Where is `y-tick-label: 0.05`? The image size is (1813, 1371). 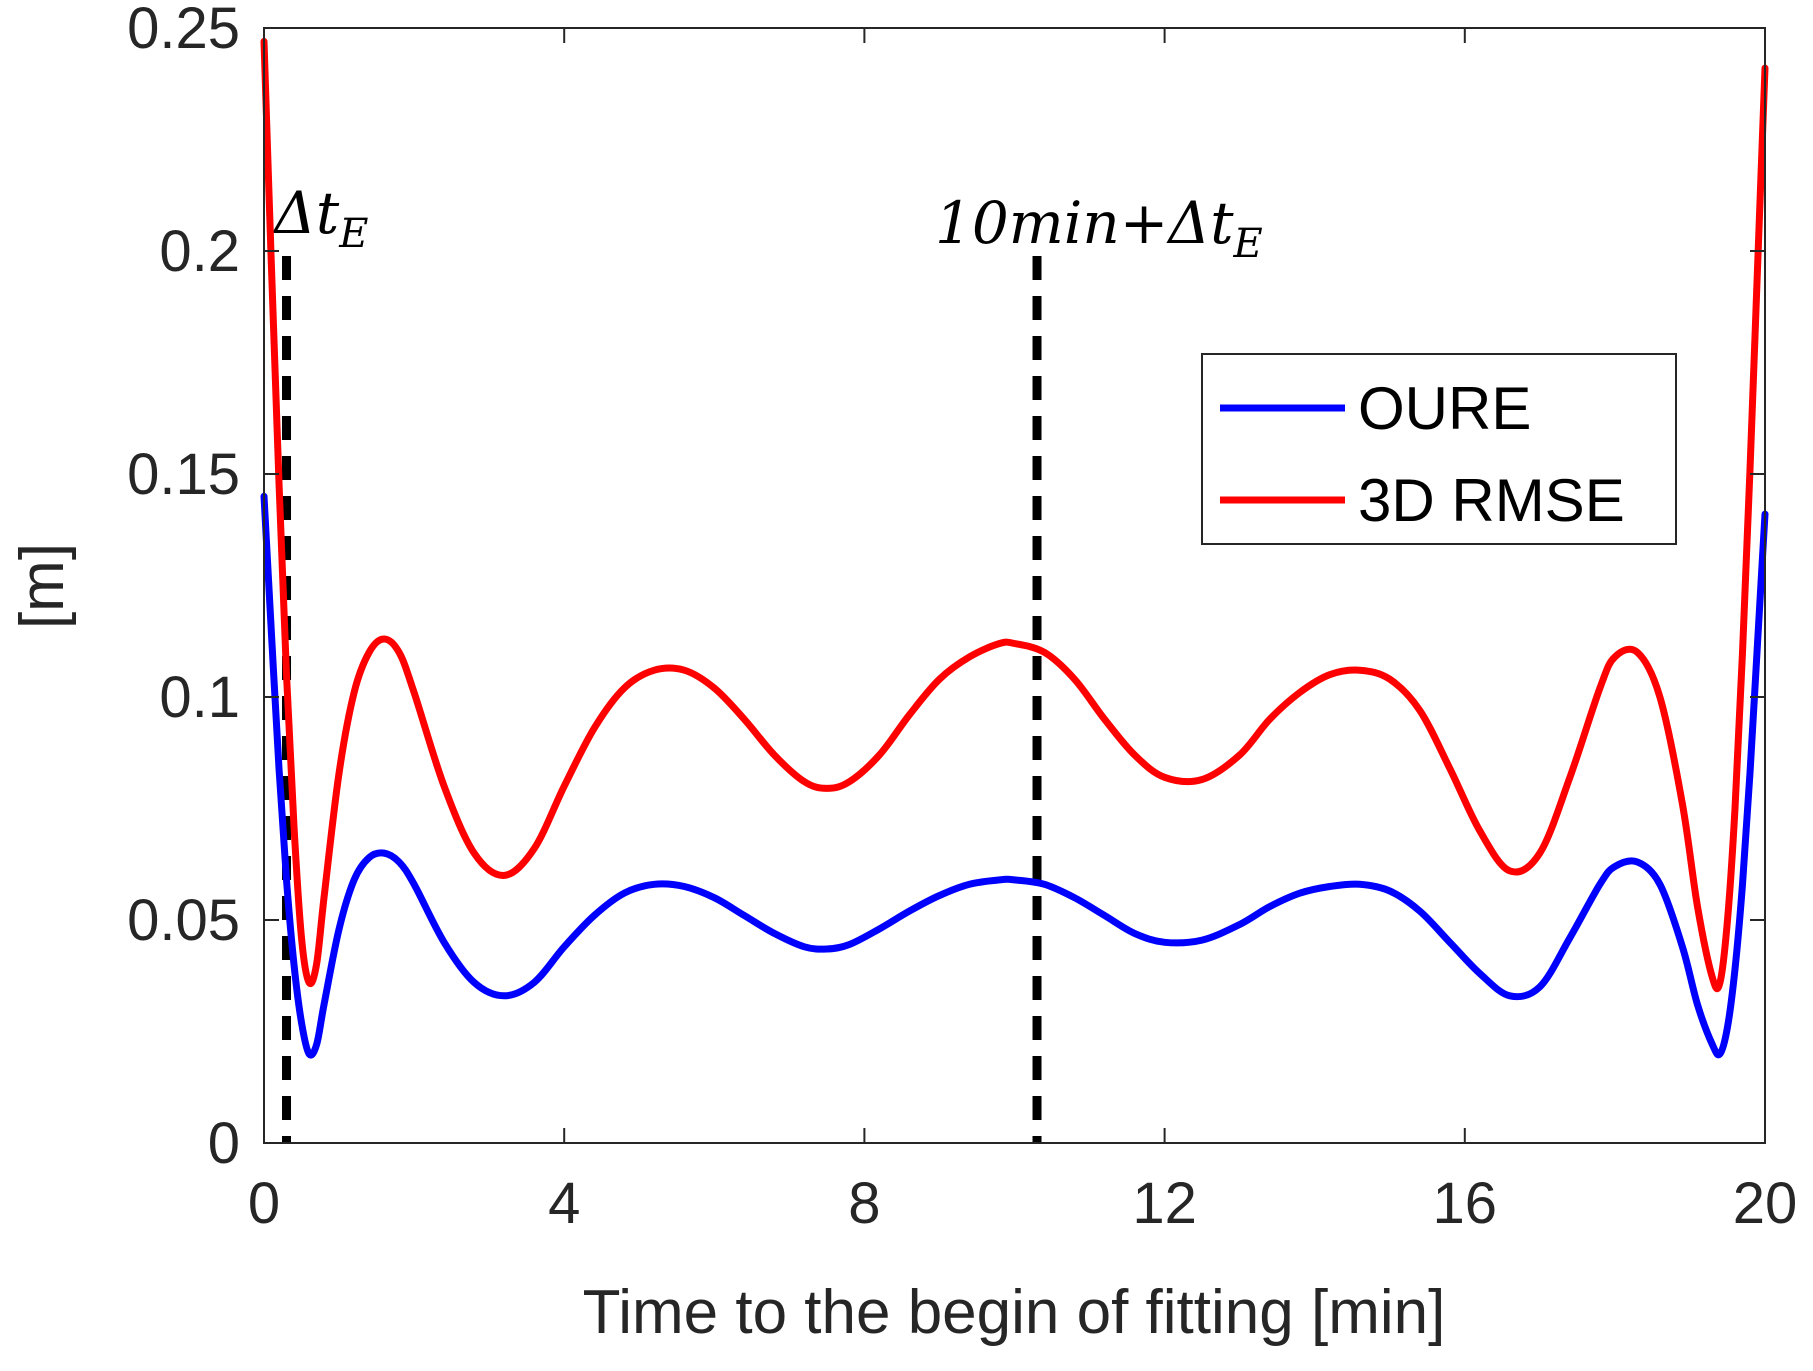 y-tick-label: 0.05 is located at coordinates (183, 920).